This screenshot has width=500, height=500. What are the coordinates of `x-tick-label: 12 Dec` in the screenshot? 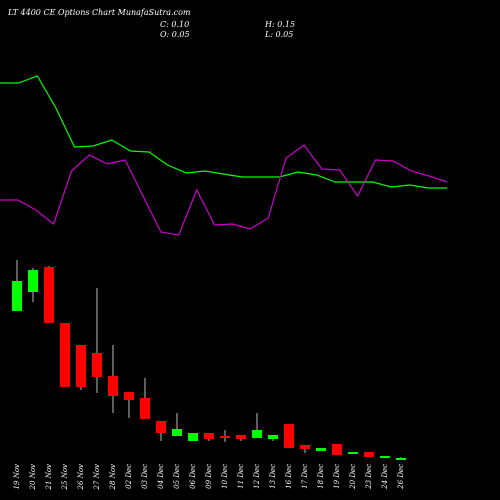 It's located at (257, 476).